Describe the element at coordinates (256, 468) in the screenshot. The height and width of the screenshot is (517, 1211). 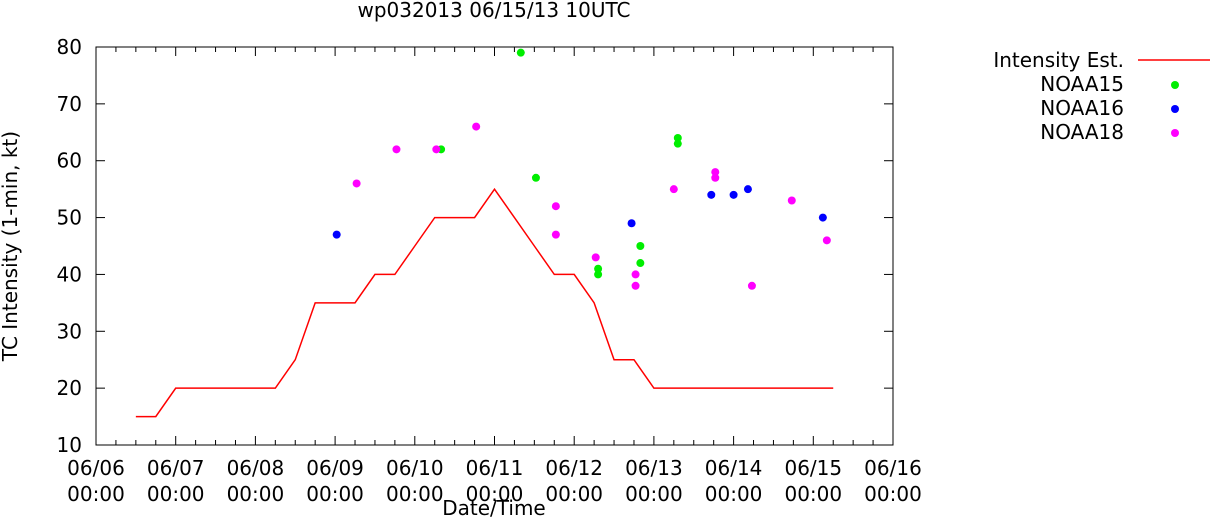
I see `x-tick-label-date: 06/08` at that location.